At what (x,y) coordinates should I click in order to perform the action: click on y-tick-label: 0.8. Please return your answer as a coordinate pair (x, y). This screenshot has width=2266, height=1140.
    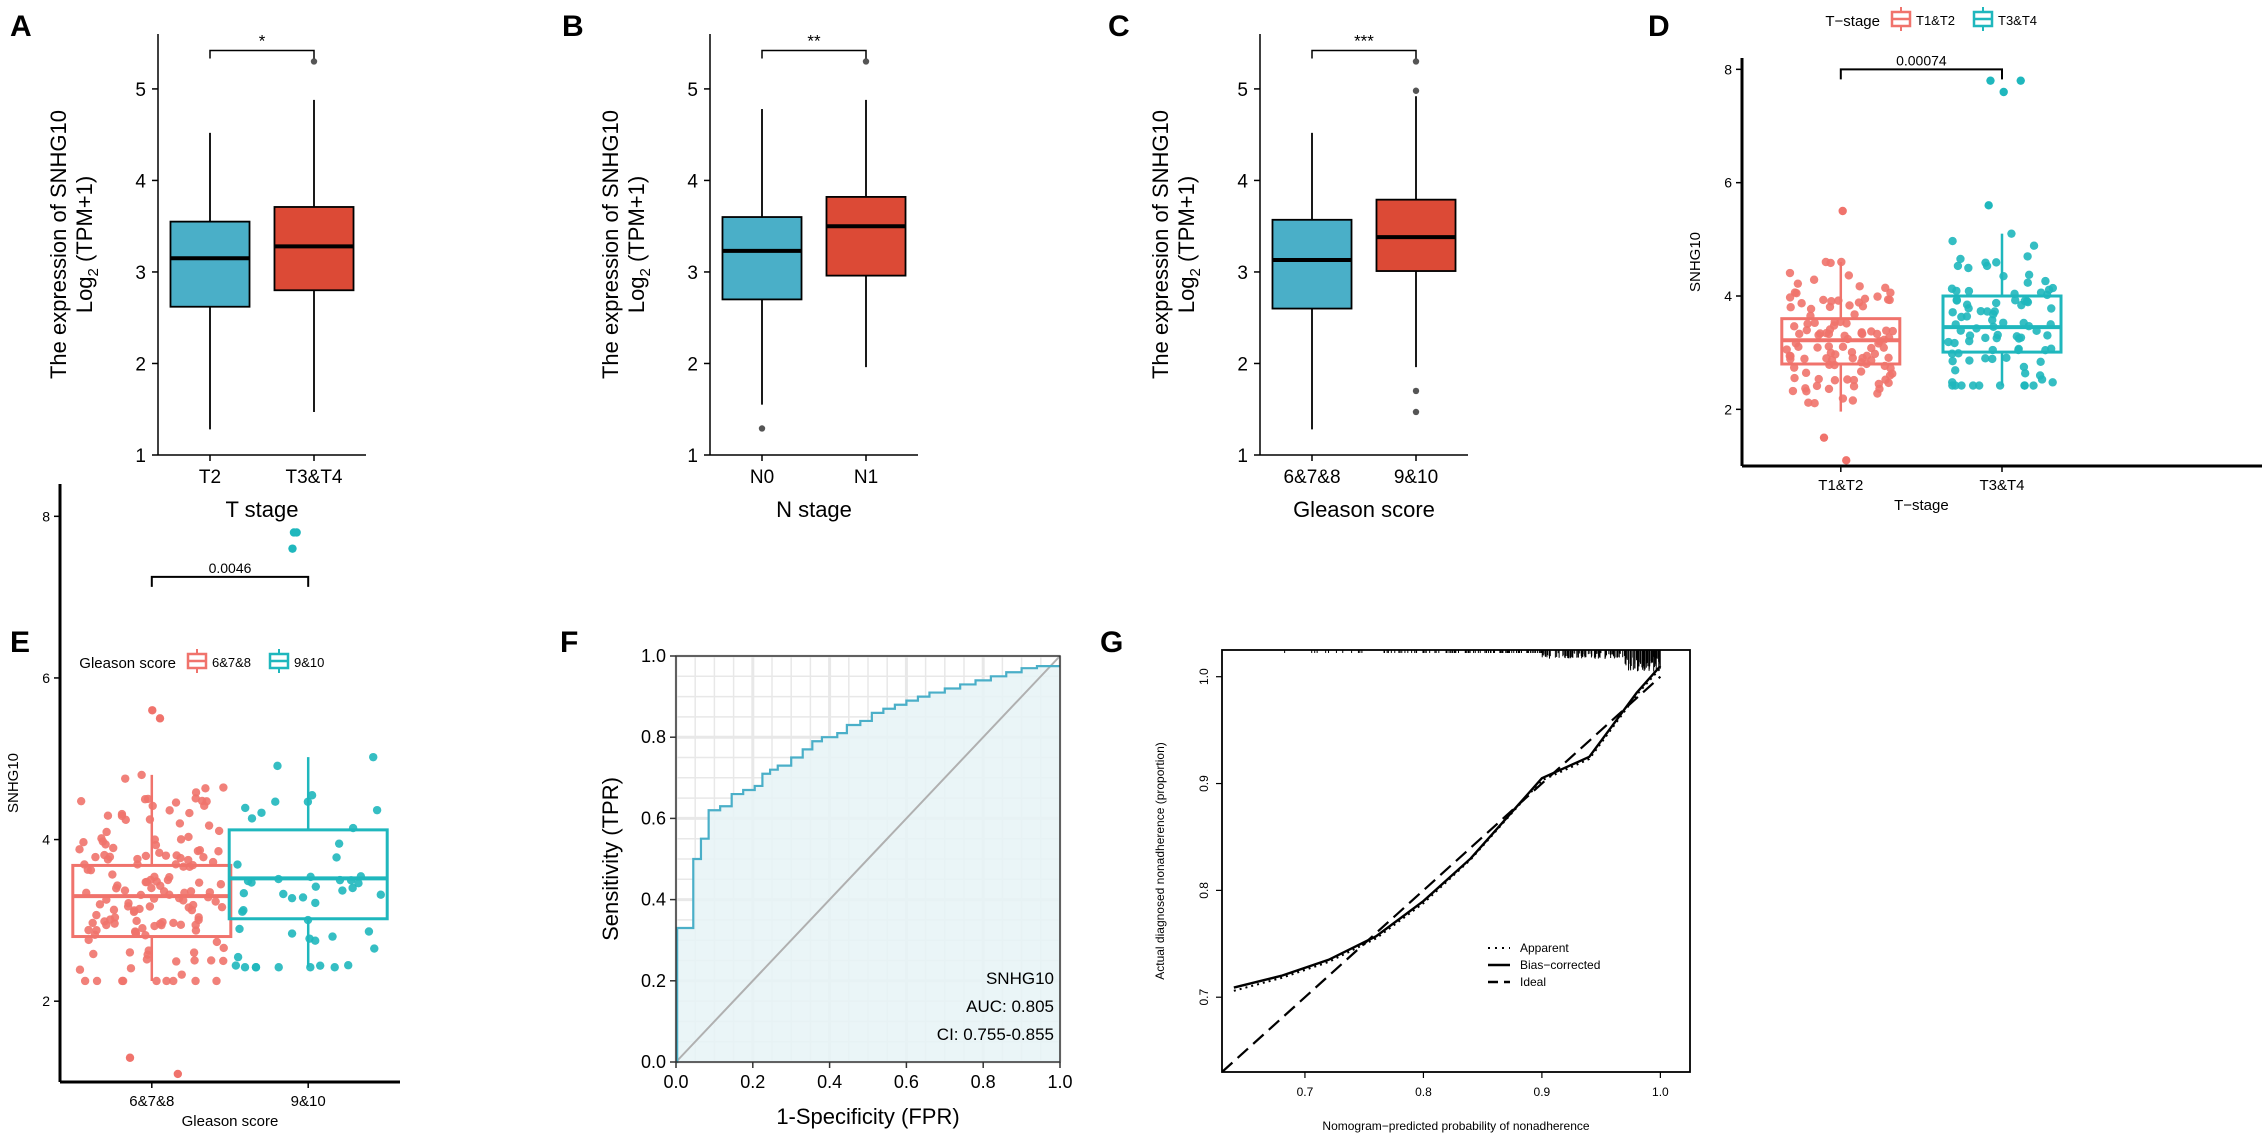
    Looking at the image, I should click on (653, 737).